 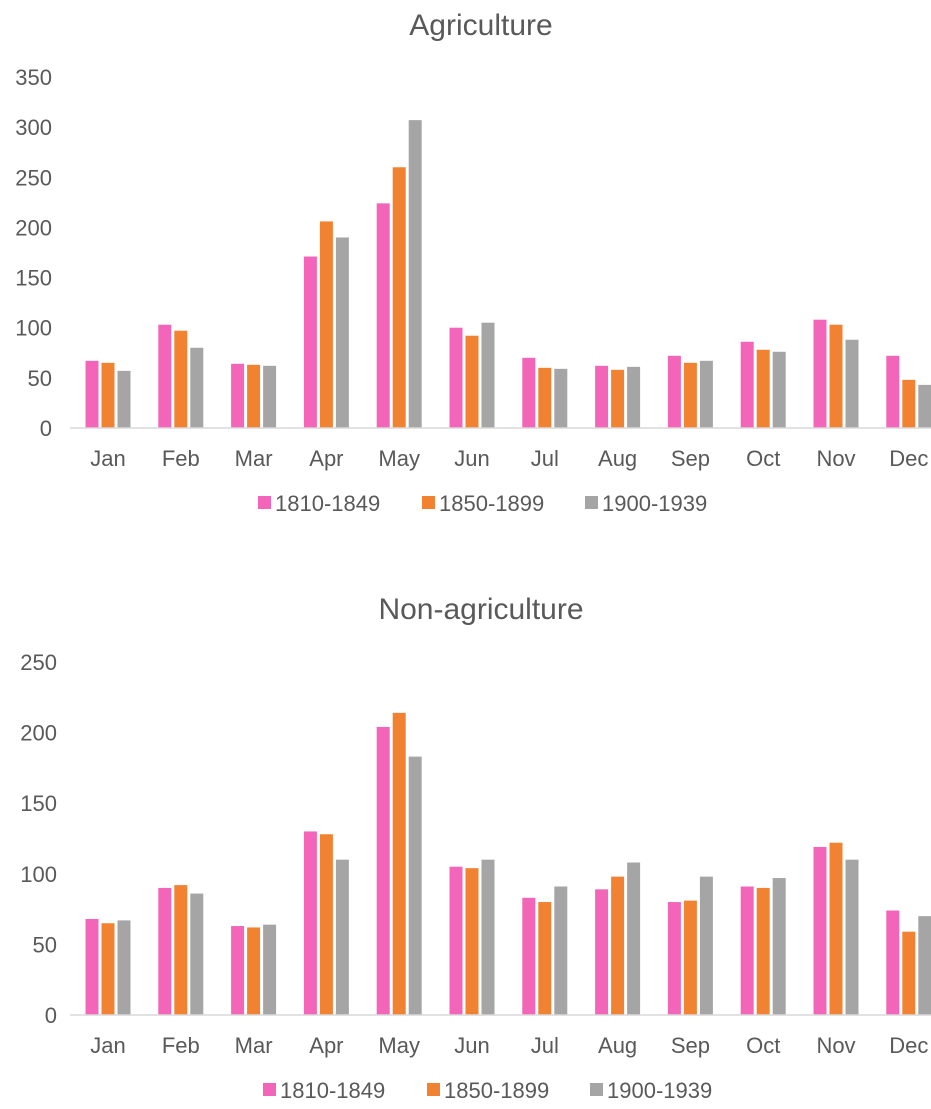 What do you see at coordinates (33, 77) in the screenshot?
I see `y-tick-label: 350` at bounding box center [33, 77].